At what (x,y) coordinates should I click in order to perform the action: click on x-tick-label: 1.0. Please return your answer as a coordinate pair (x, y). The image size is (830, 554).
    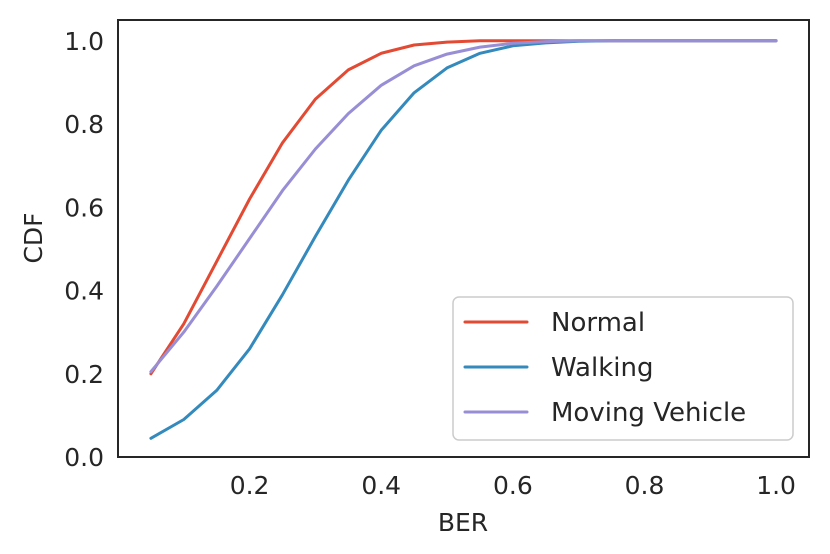
    Looking at the image, I should click on (776, 485).